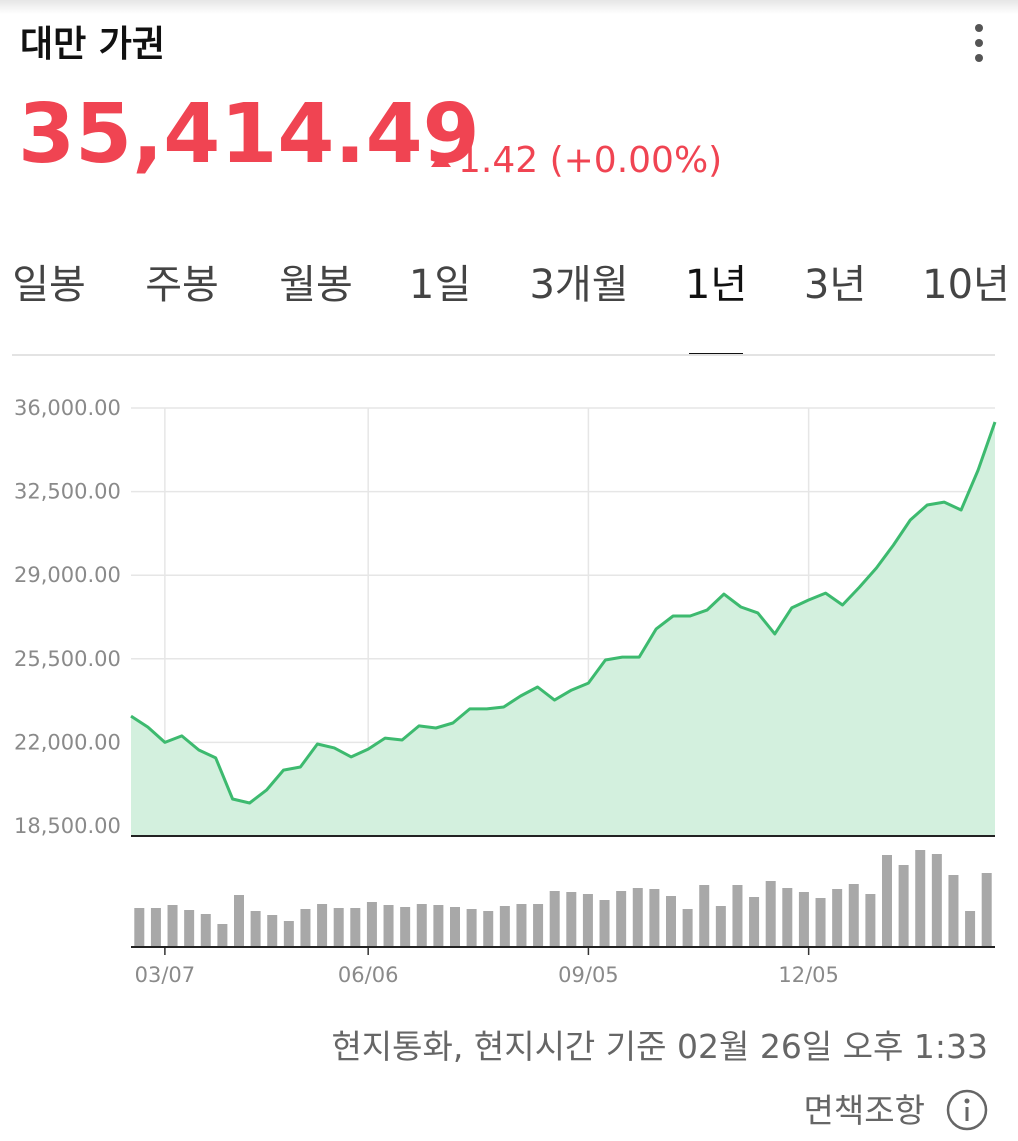 This screenshot has width=1018, height=1141. I want to click on change: 1.42 (+0.00%), so click(590, 160).